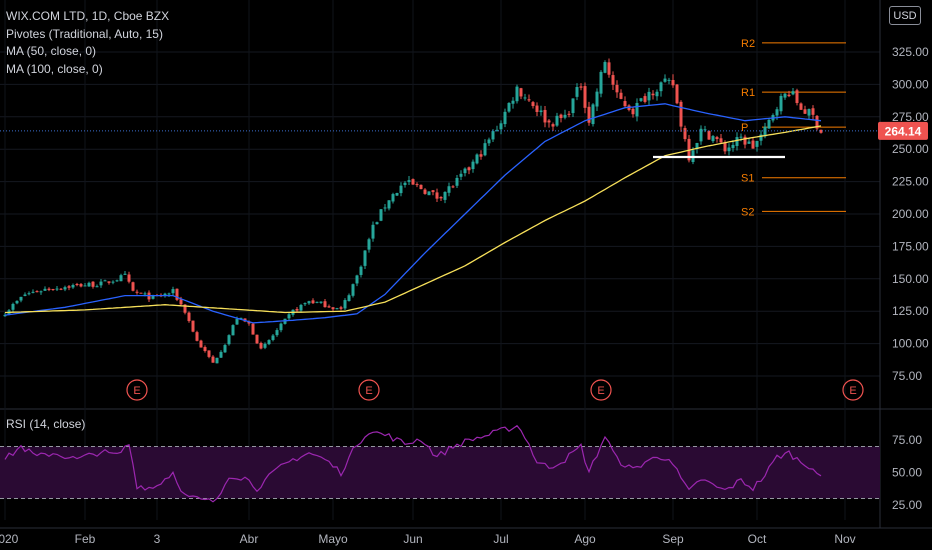  What do you see at coordinates (910, 214) in the screenshot?
I see `price-axis-tick: 200.00` at bounding box center [910, 214].